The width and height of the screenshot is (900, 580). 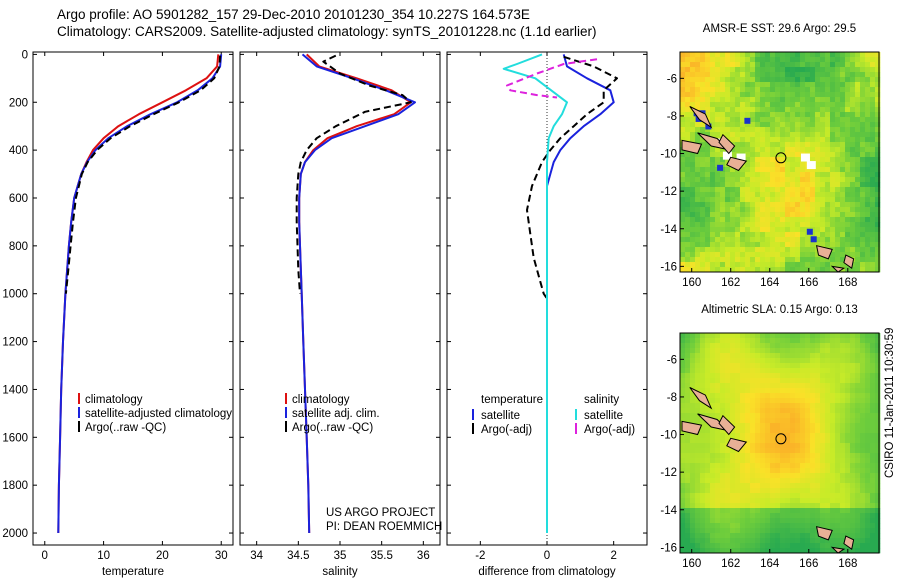 I want to click on argo-location-marker, so click(x=781, y=439).